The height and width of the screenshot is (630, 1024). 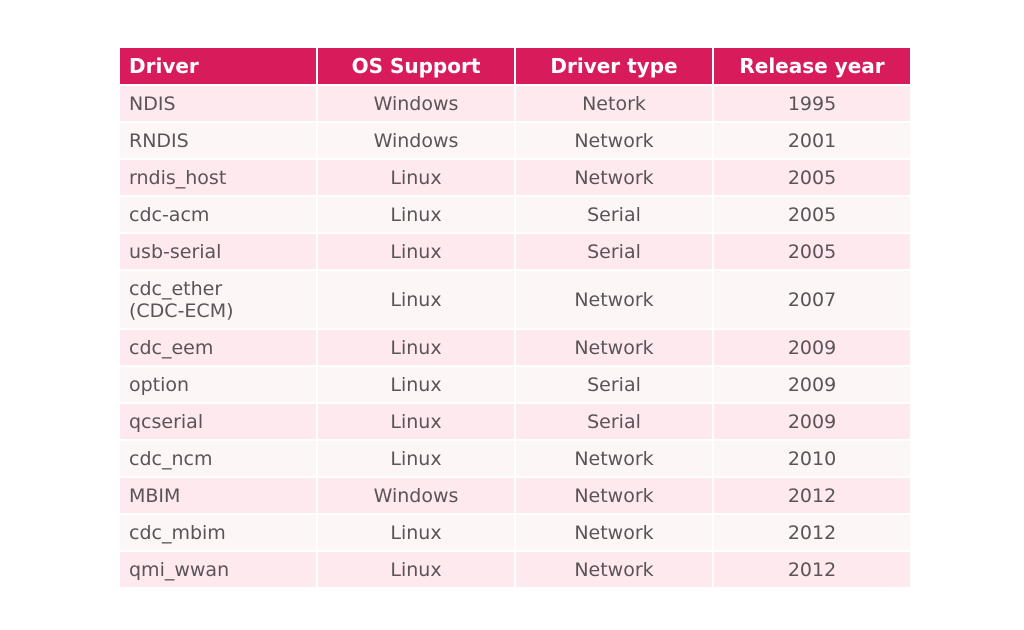 I want to click on cell-release-year: 1995, so click(x=812, y=103).